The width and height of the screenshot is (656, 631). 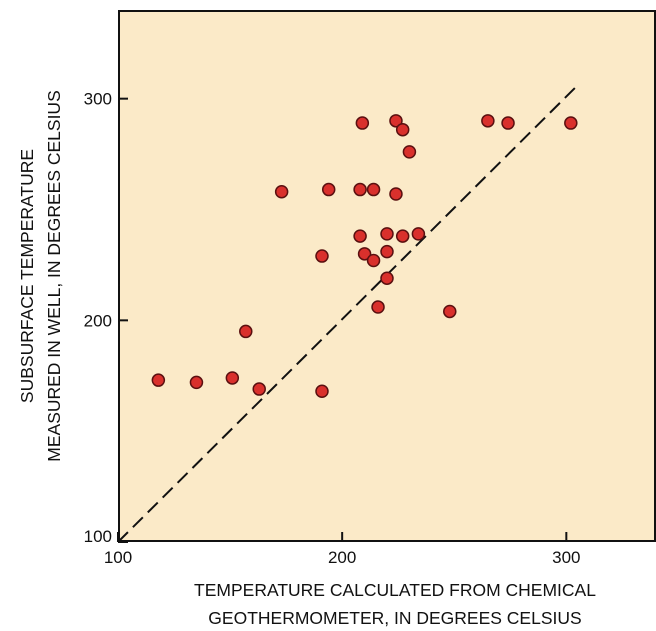 I want to click on x-tick-label: 100, so click(x=118, y=557).